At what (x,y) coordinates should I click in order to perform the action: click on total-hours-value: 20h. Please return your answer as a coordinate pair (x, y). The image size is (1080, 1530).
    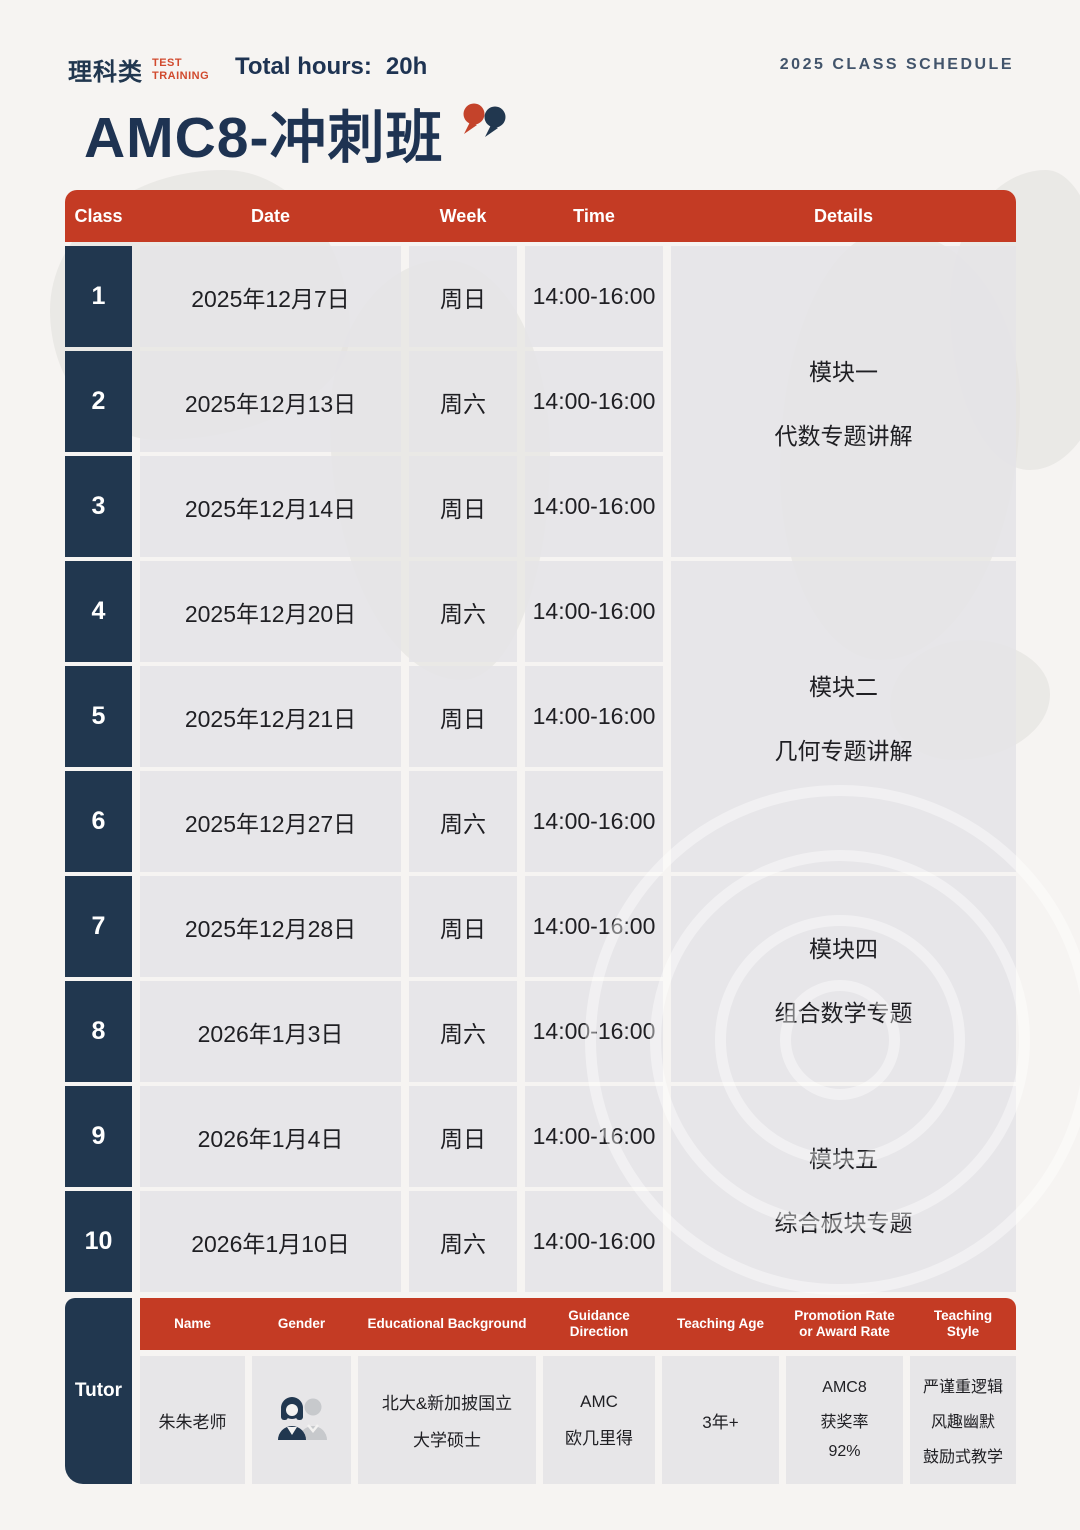
    Looking at the image, I should click on (406, 66).